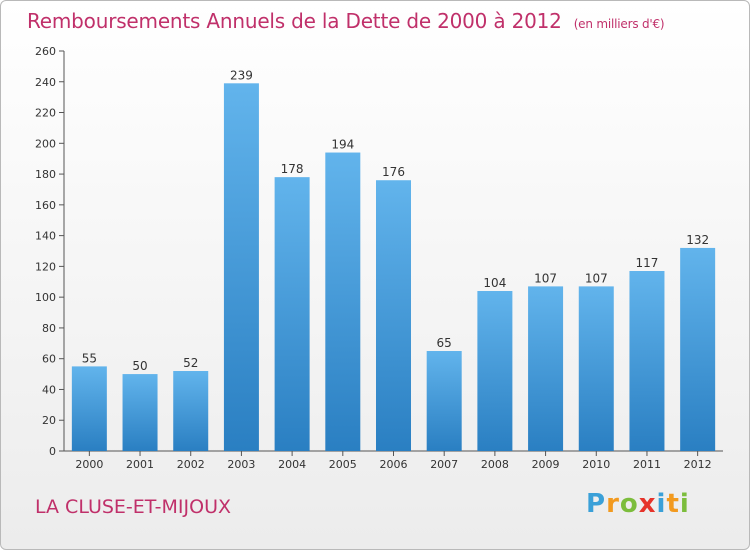 Image resolution: width=750 pixels, height=550 pixels. I want to click on logo-letter: r, so click(613, 504).